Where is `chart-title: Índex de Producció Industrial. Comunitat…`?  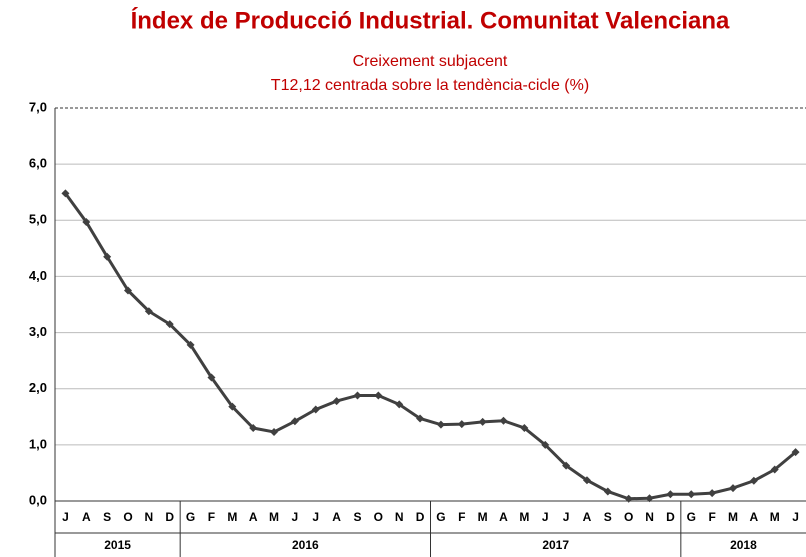 chart-title: Índex de Producció Industrial. Comunitat… is located at coordinates (430, 20).